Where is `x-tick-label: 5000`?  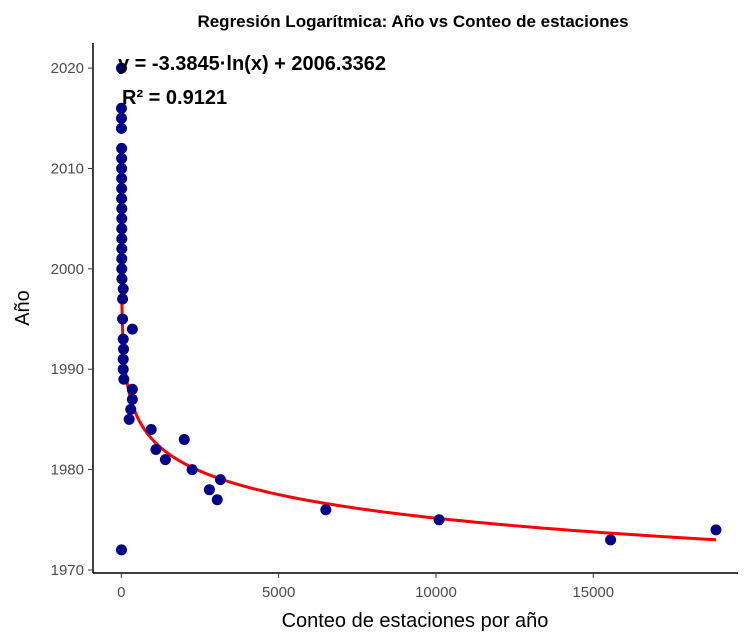
x-tick-label: 5000 is located at coordinates (278, 592).